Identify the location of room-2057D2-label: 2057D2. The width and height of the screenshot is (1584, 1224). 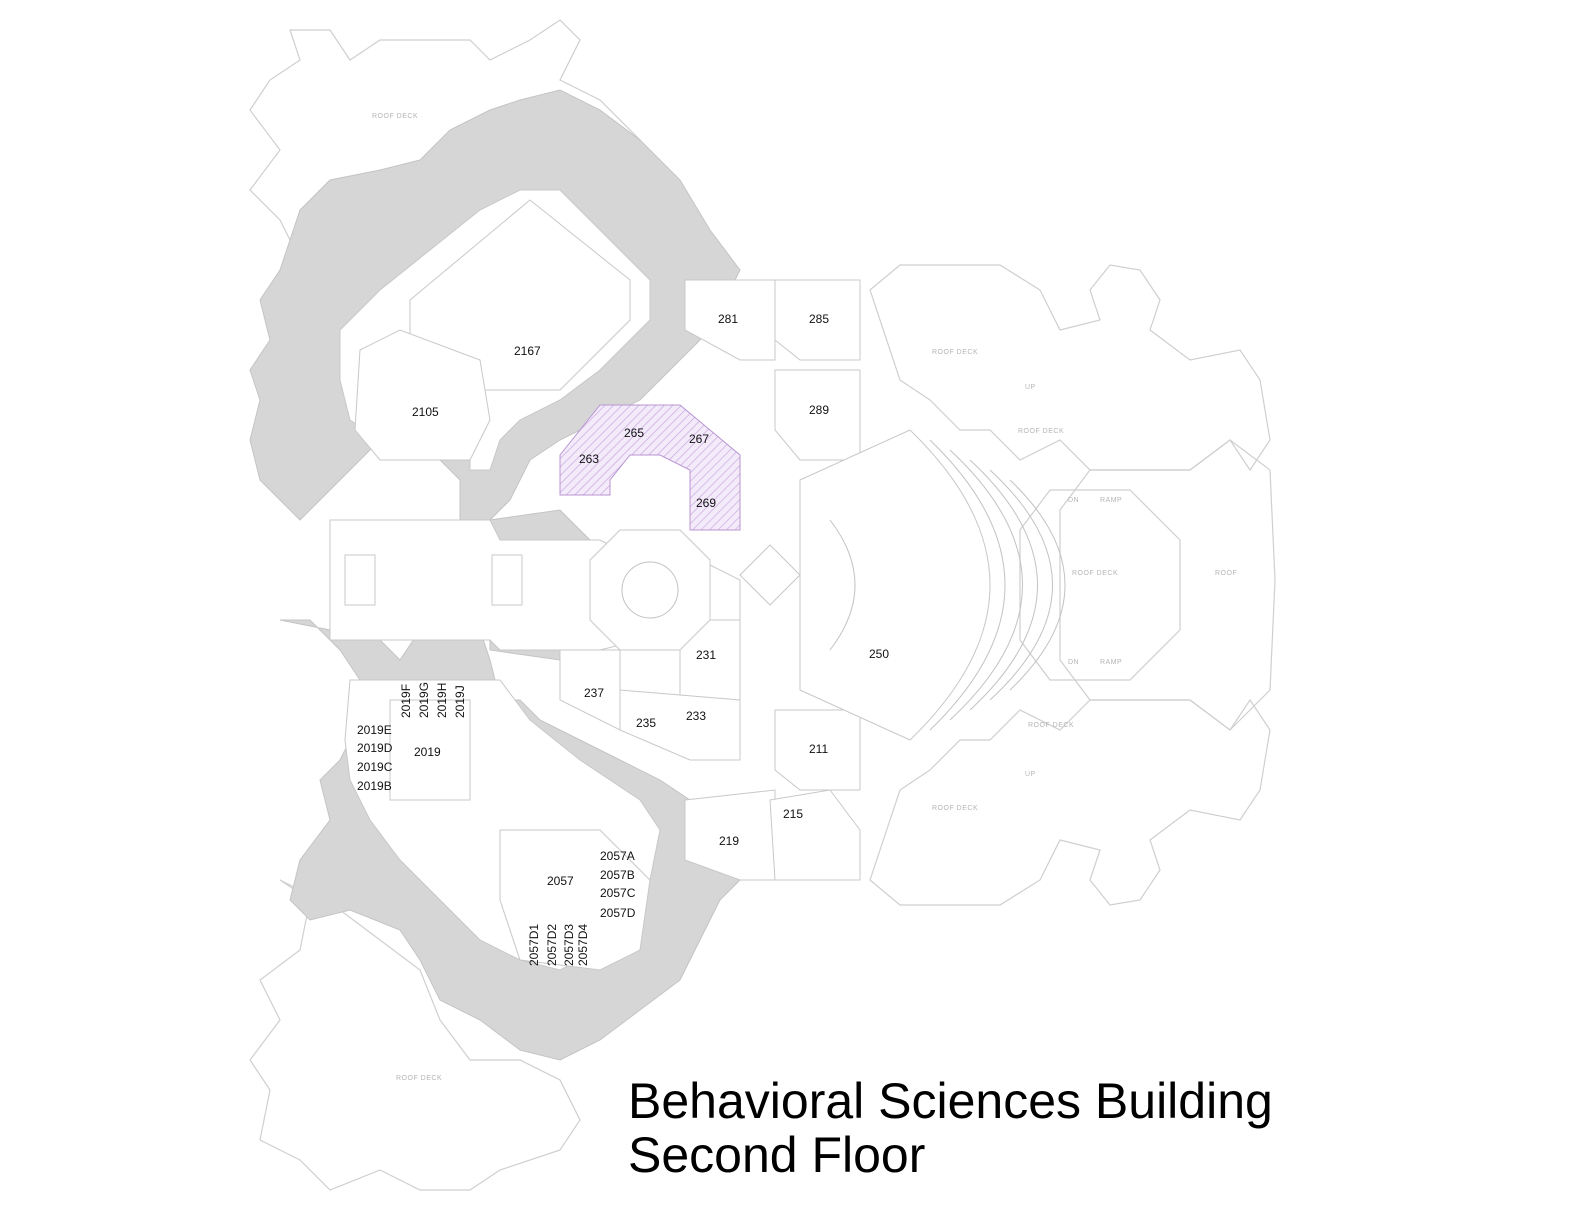
(552, 945).